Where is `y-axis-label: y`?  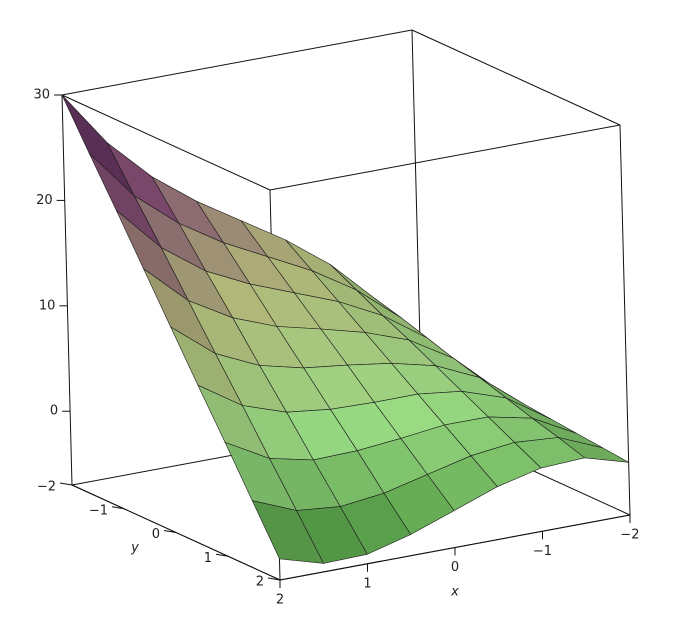
y-axis-label: y is located at coordinates (134, 548).